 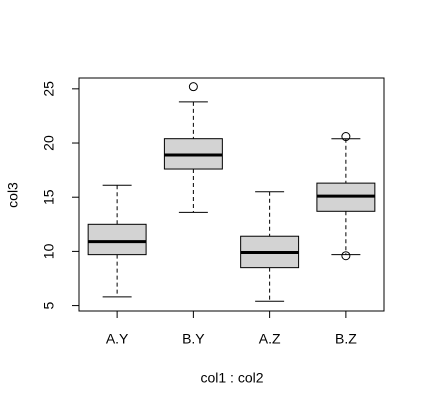 What do you see at coordinates (49, 143) in the screenshot?
I see `y-tick-label: 20` at bounding box center [49, 143].